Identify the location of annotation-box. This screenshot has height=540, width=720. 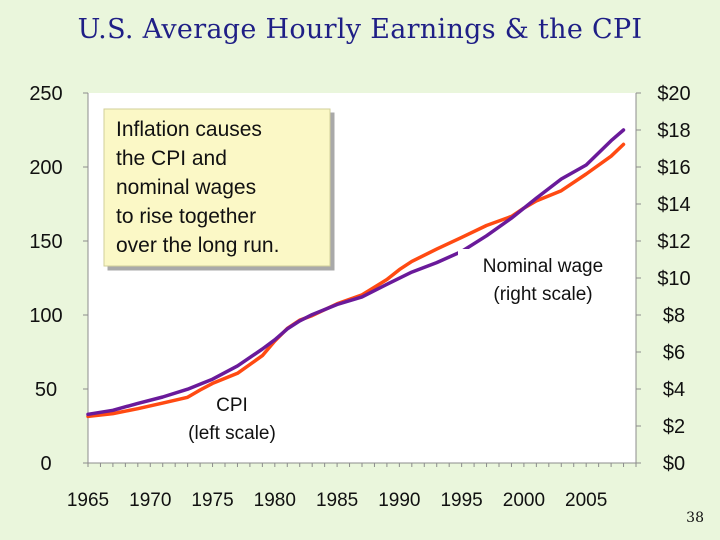
(217, 187).